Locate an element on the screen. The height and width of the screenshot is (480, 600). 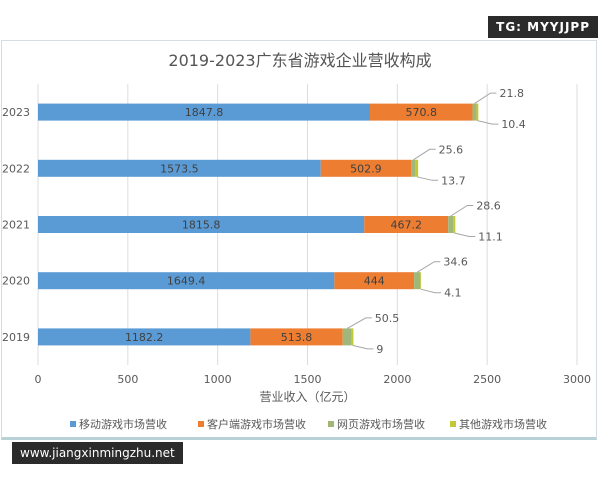
data-label: 1815.8 is located at coordinates (201, 225).